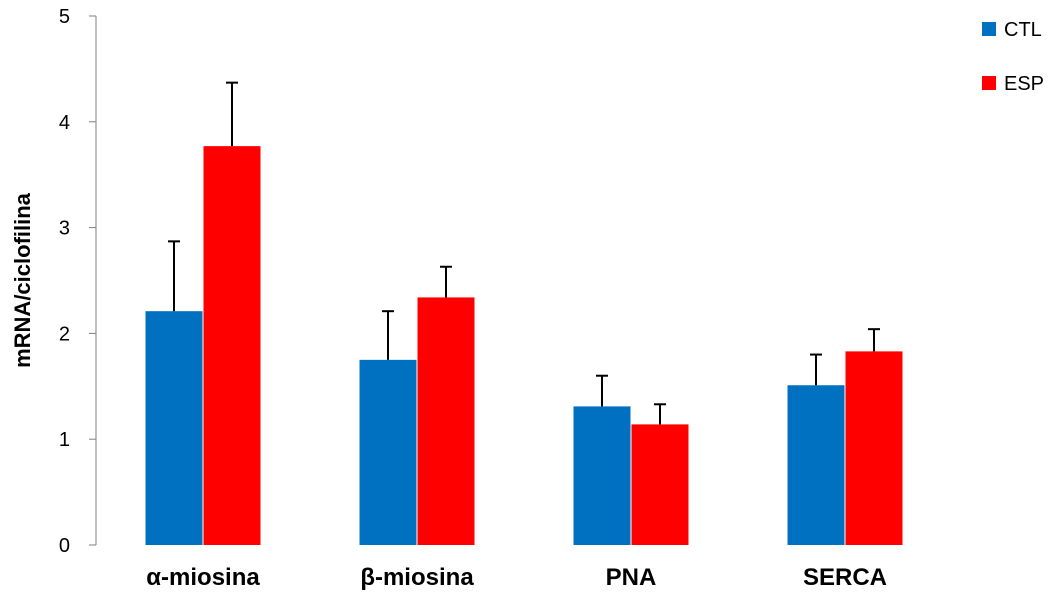 The width and height of the screenshot is (1050, 598). I want to click on y-tick-label: 3, so click(64, 229).